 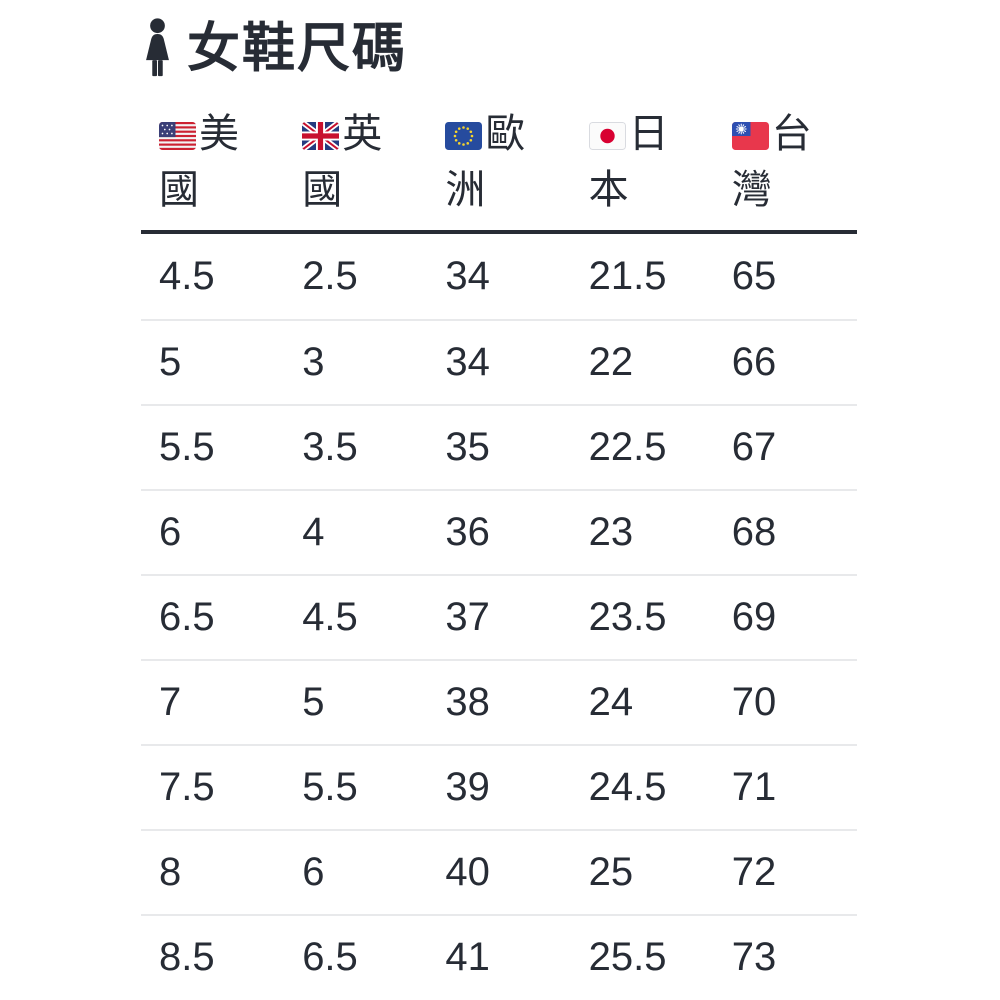 I want to click on table-row: 6.5 4.5 37 23.5 69, so click(x=499, y=616).